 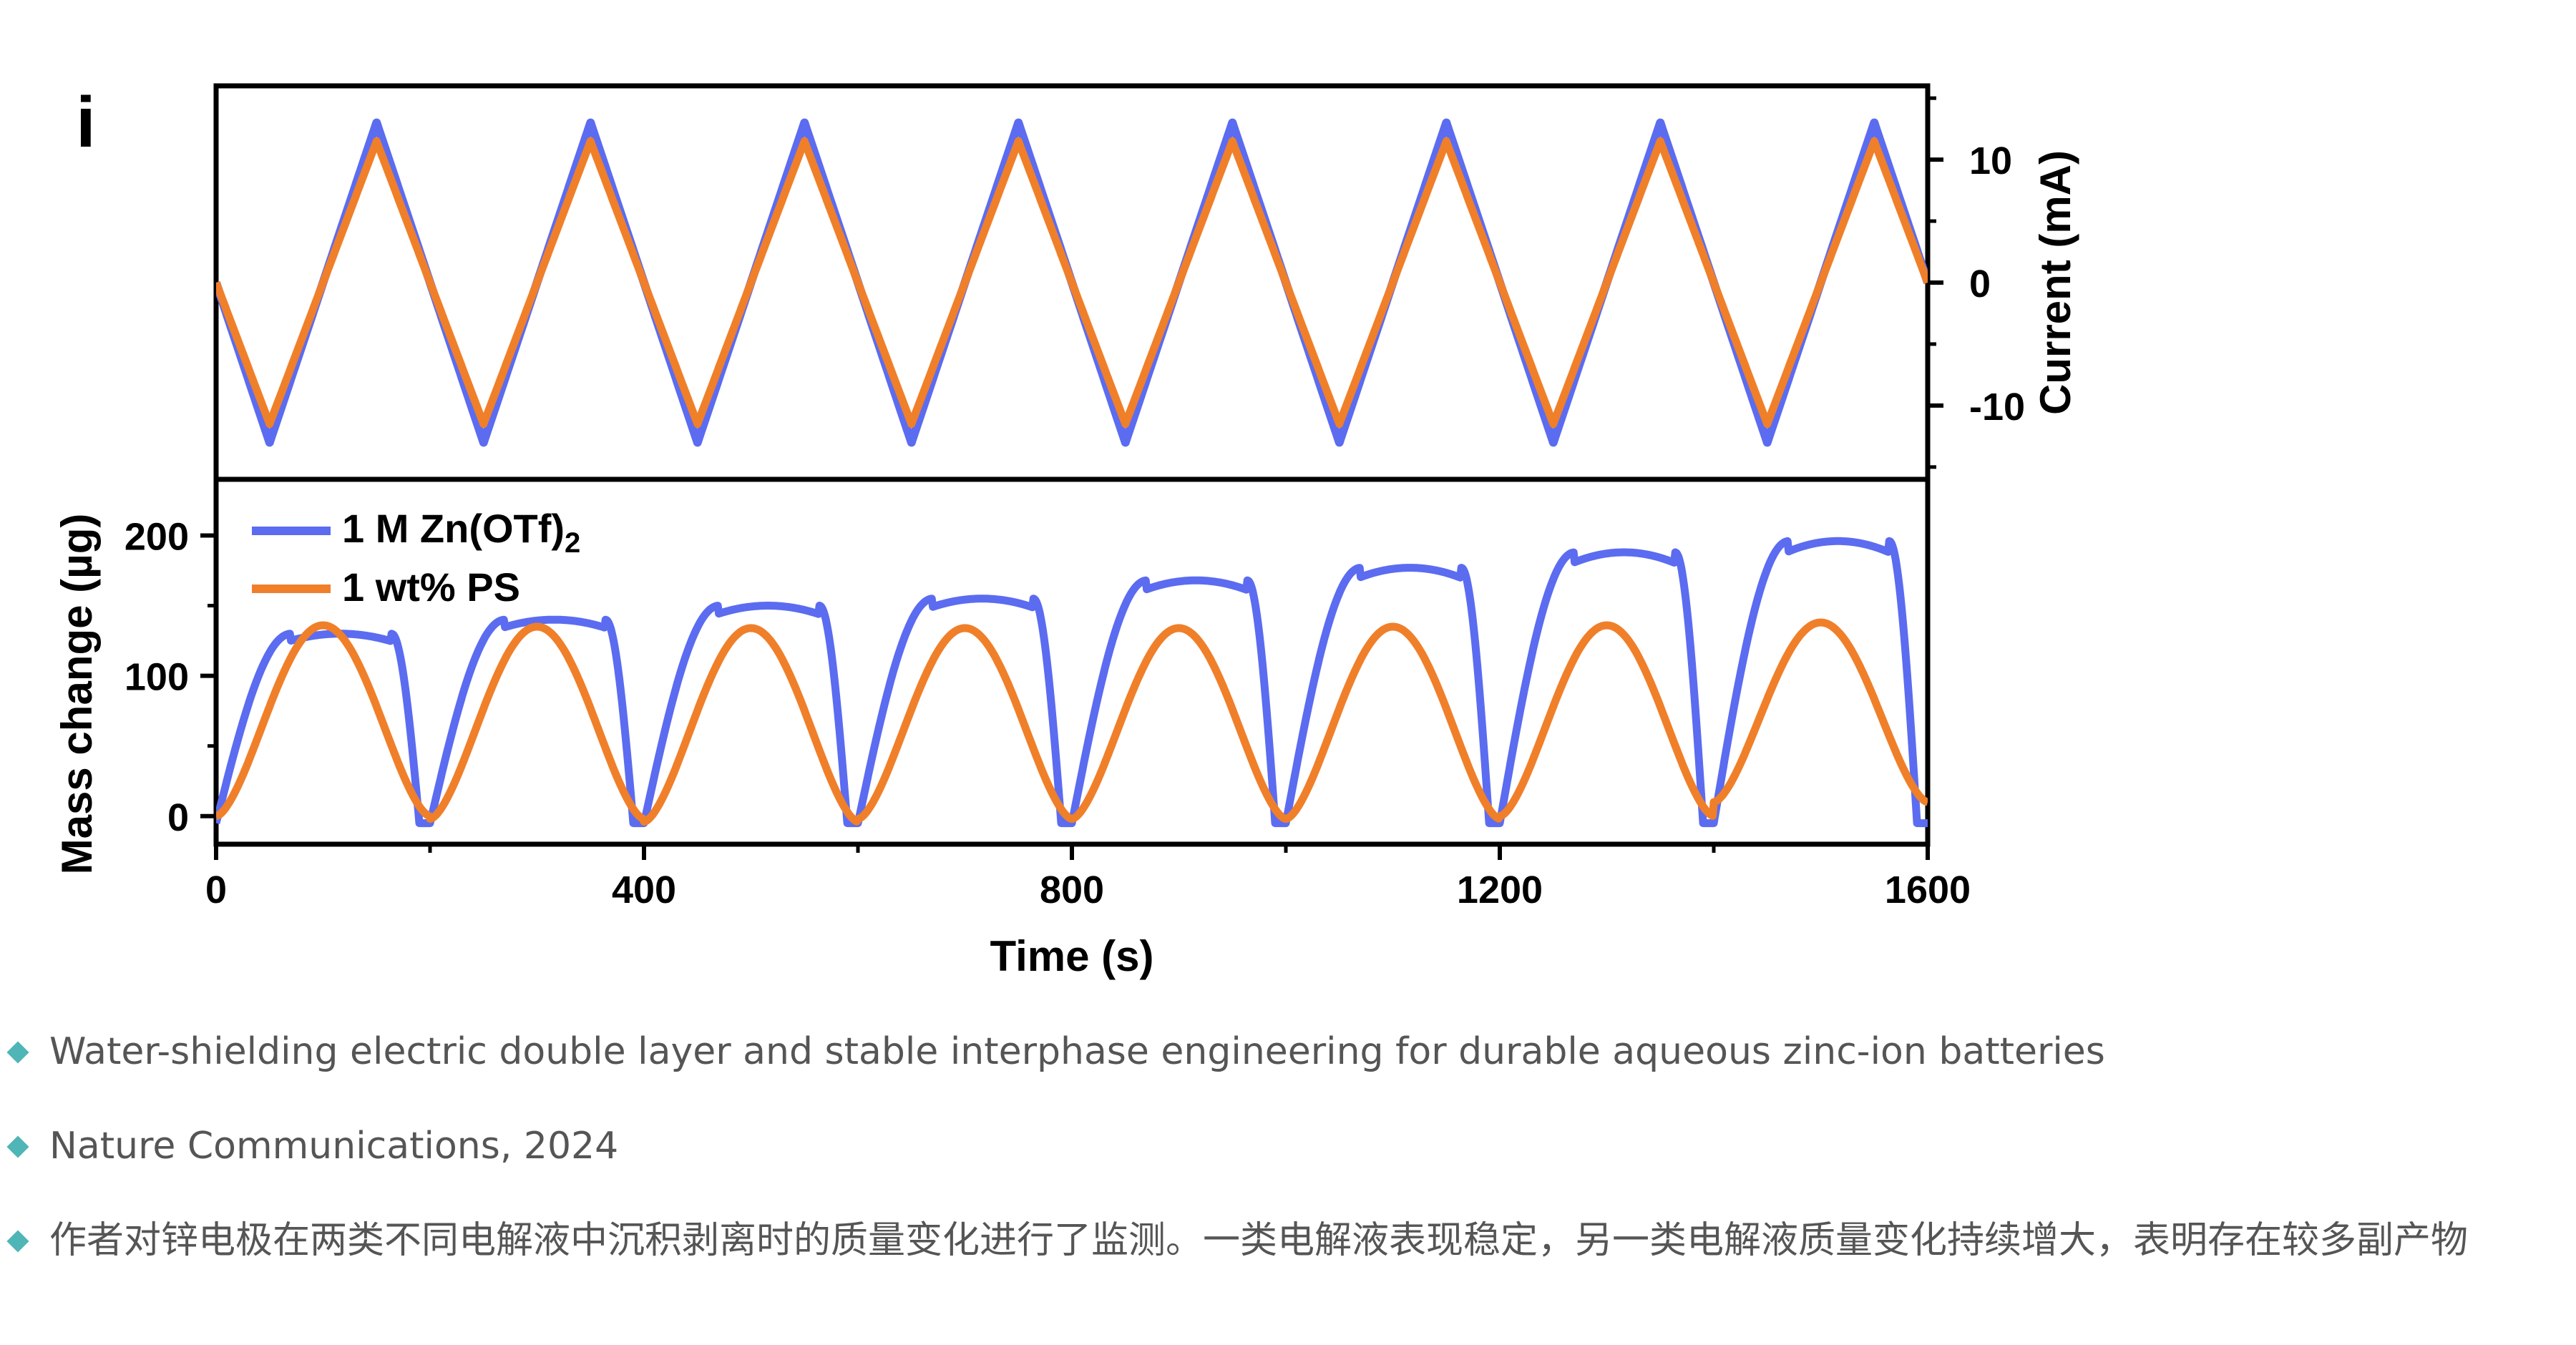 I want to click on mass-line-zn-otf, so click(x=1072, y=682).